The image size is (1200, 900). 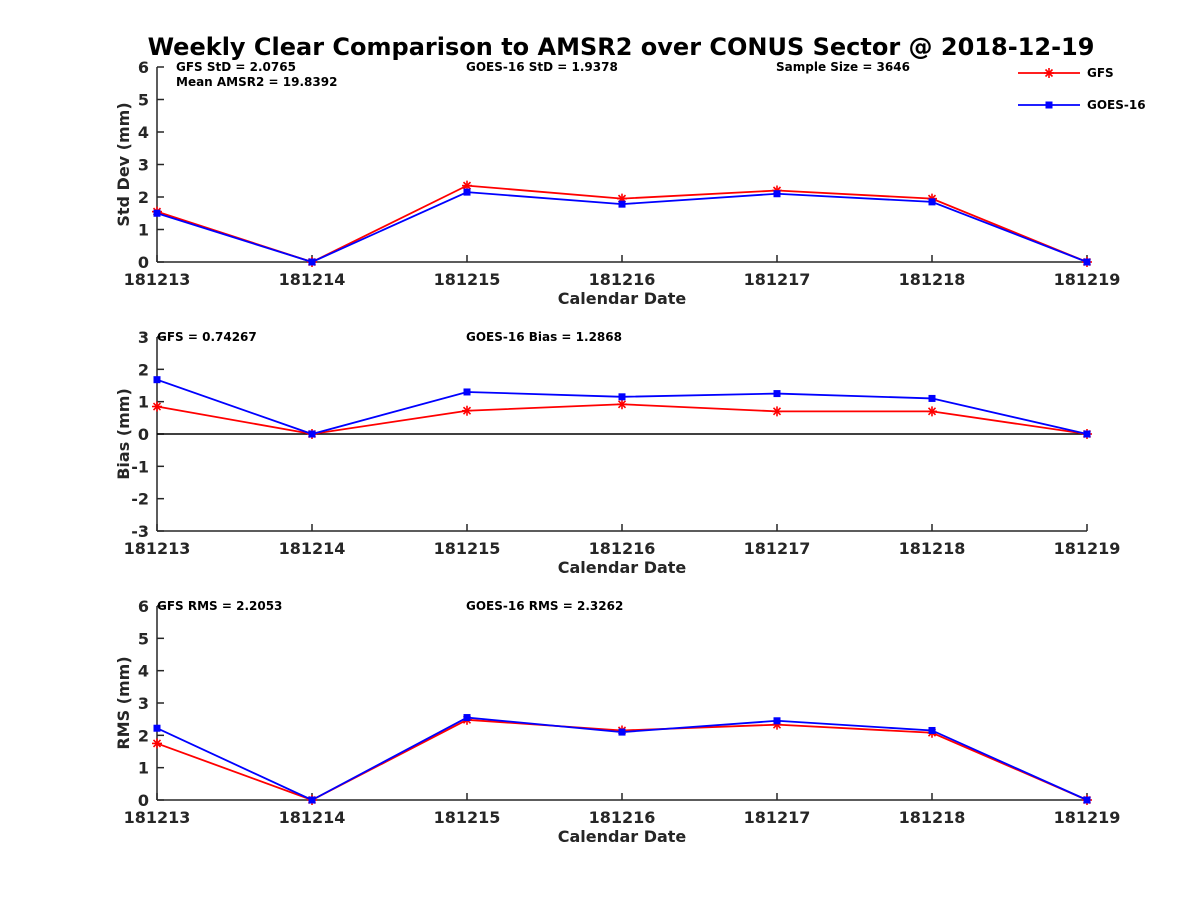 What do you see at coordinates (1116, 105) in the screenshot?
I see `legend-label: GOES-16` at bounding box center [1116, 105].